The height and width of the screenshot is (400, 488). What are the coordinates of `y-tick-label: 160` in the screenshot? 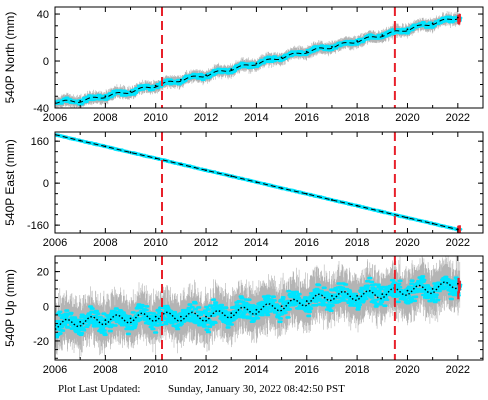 It's located at (40, 142).